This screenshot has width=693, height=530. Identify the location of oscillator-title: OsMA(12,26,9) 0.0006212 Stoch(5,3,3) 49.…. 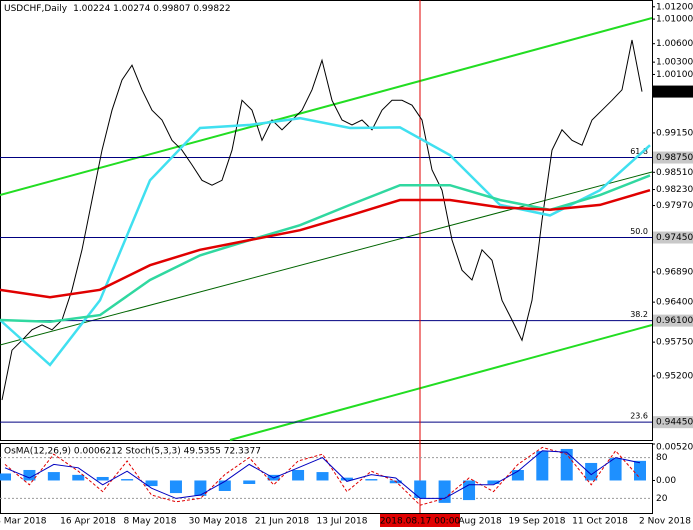
(132, 452).